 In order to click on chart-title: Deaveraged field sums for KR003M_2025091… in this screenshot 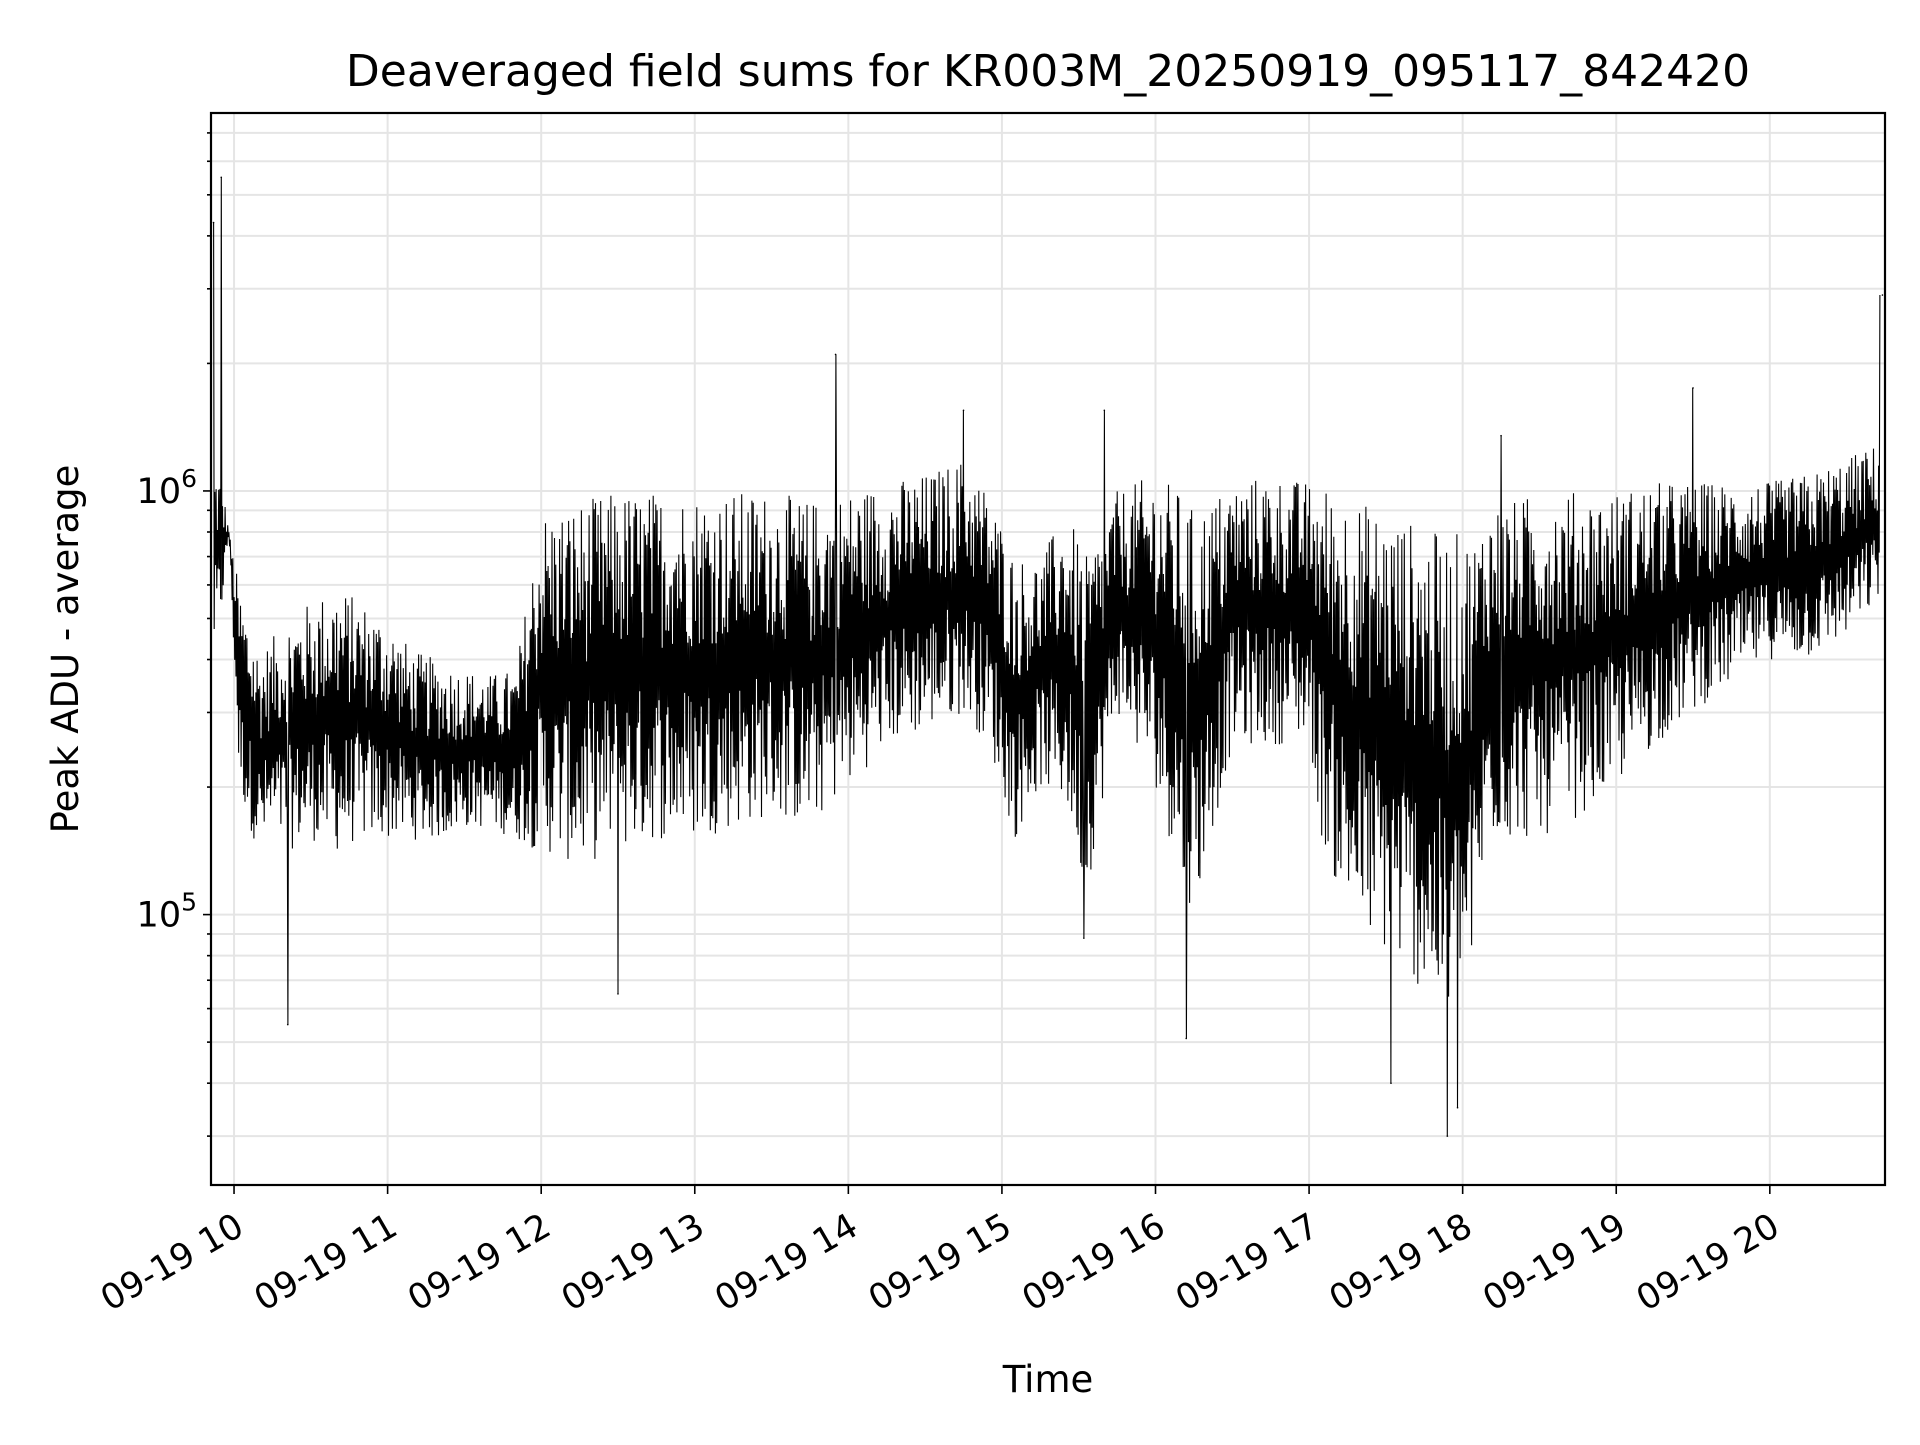, I will do `click(1048, 71)`.